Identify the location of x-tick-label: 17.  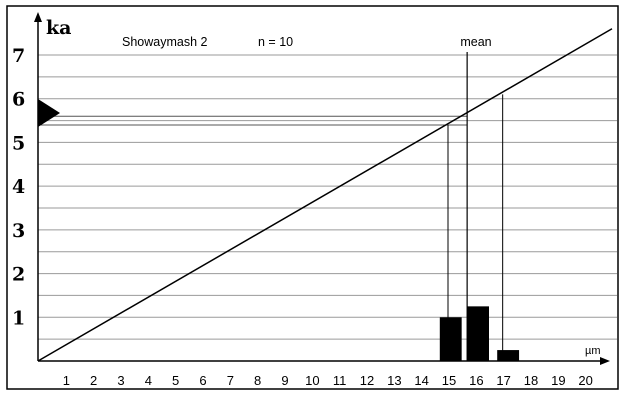
(503, 380).